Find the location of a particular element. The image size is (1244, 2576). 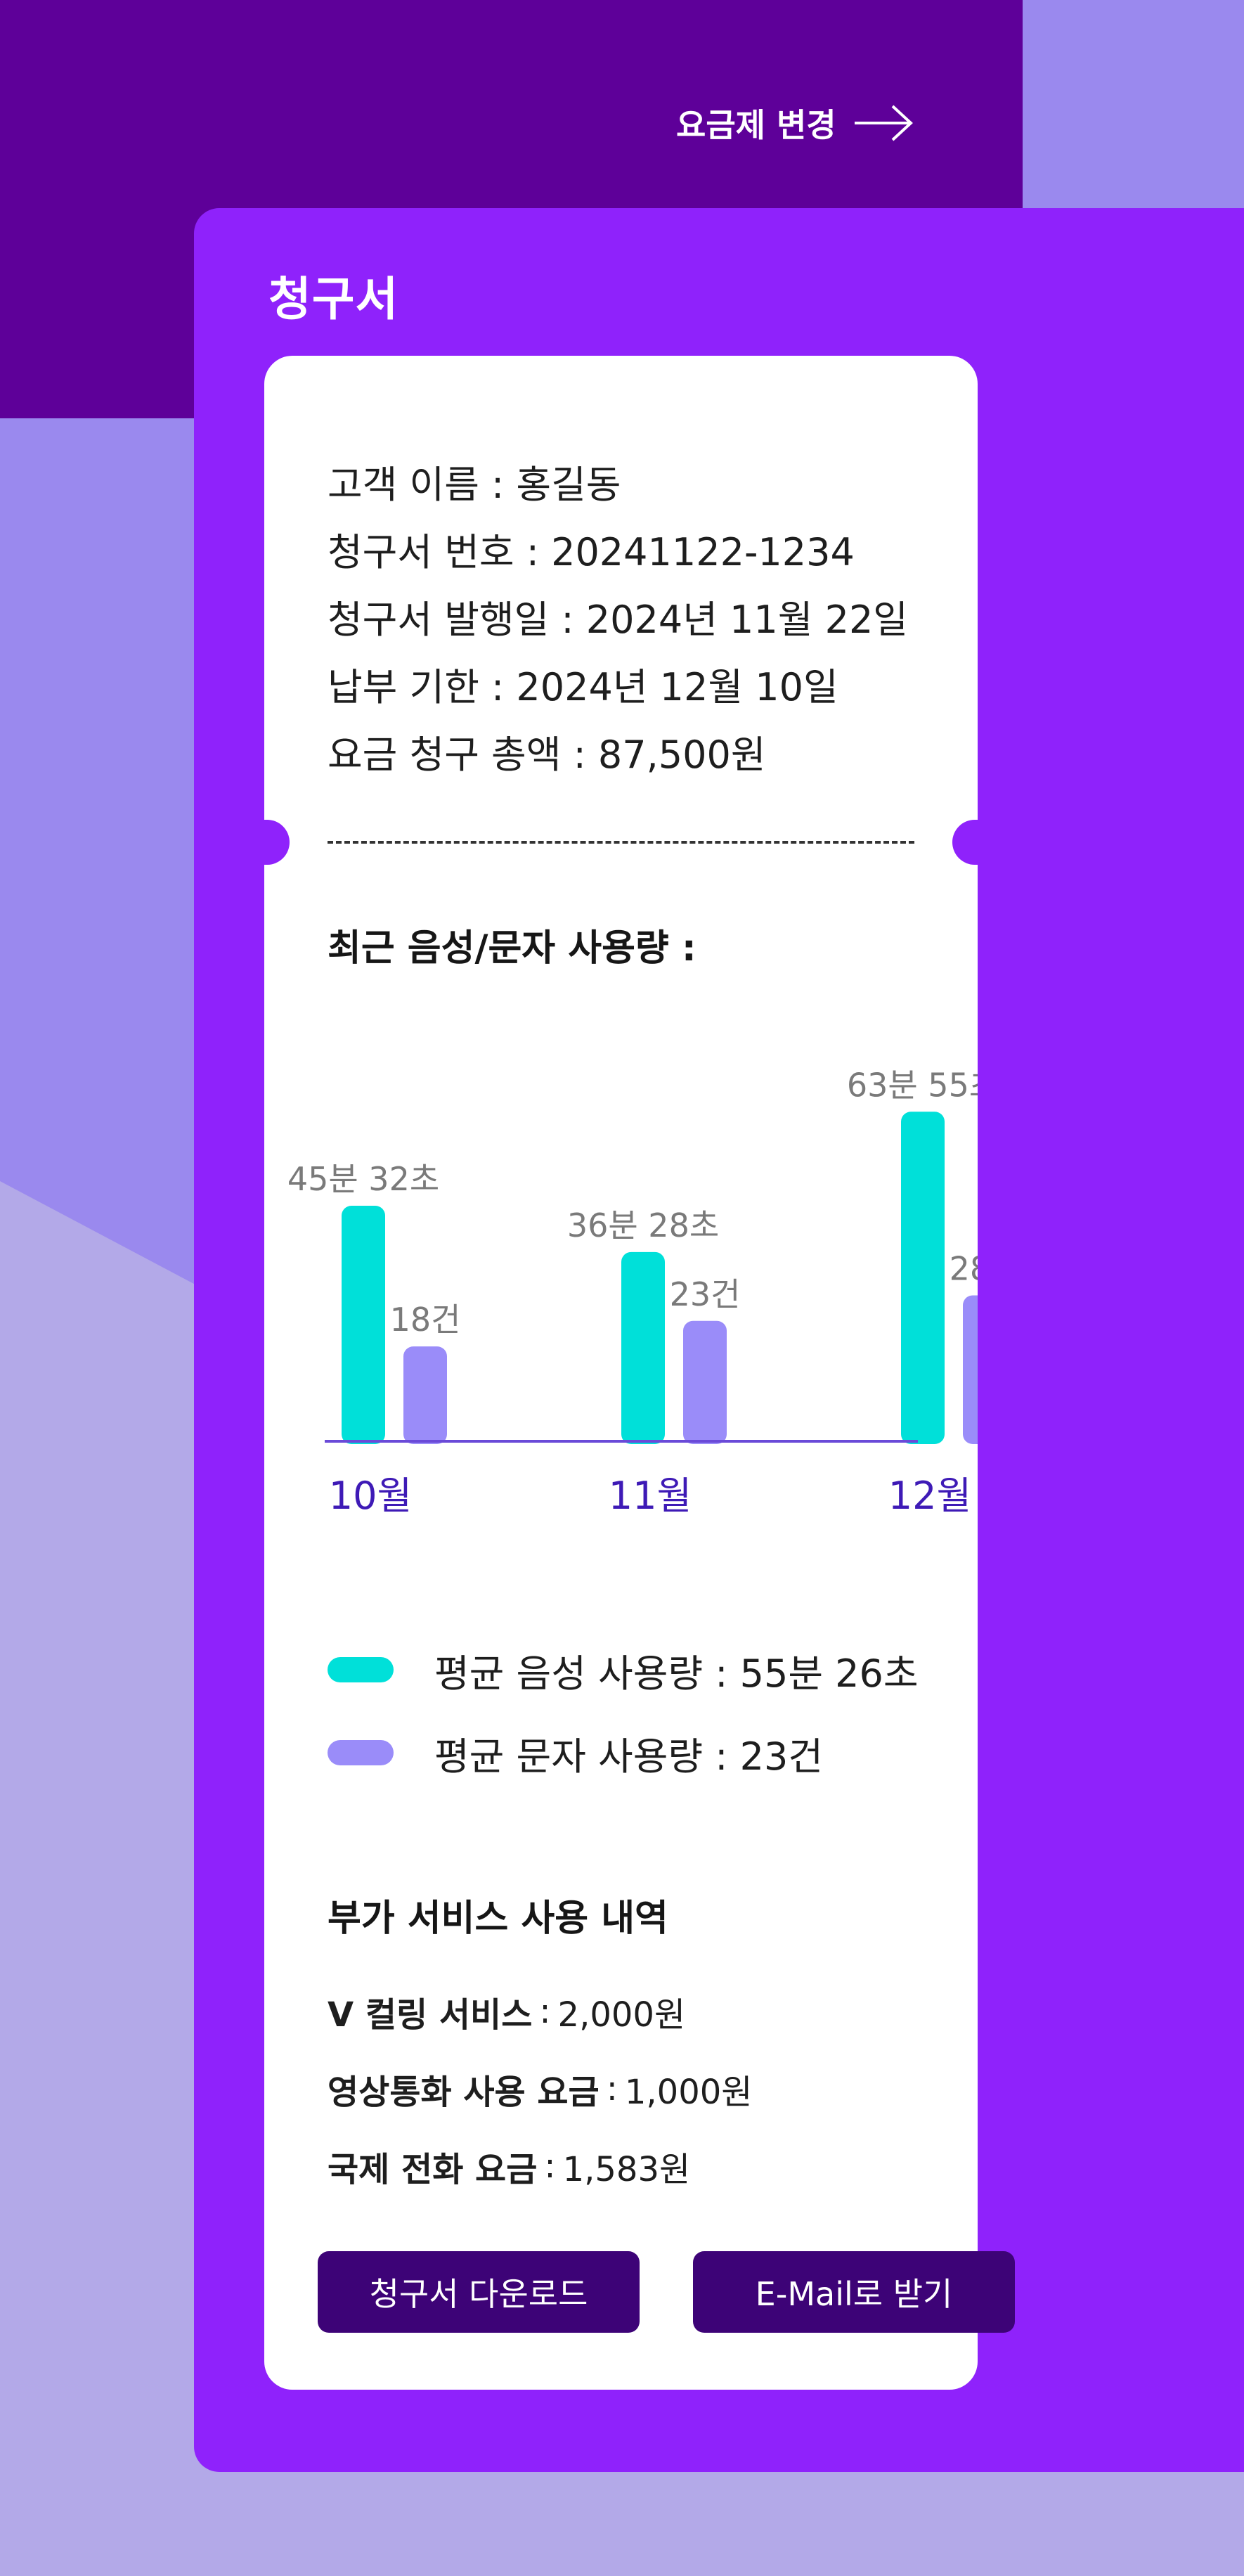

ticket-notch-left is located at coordinates (274, 842).